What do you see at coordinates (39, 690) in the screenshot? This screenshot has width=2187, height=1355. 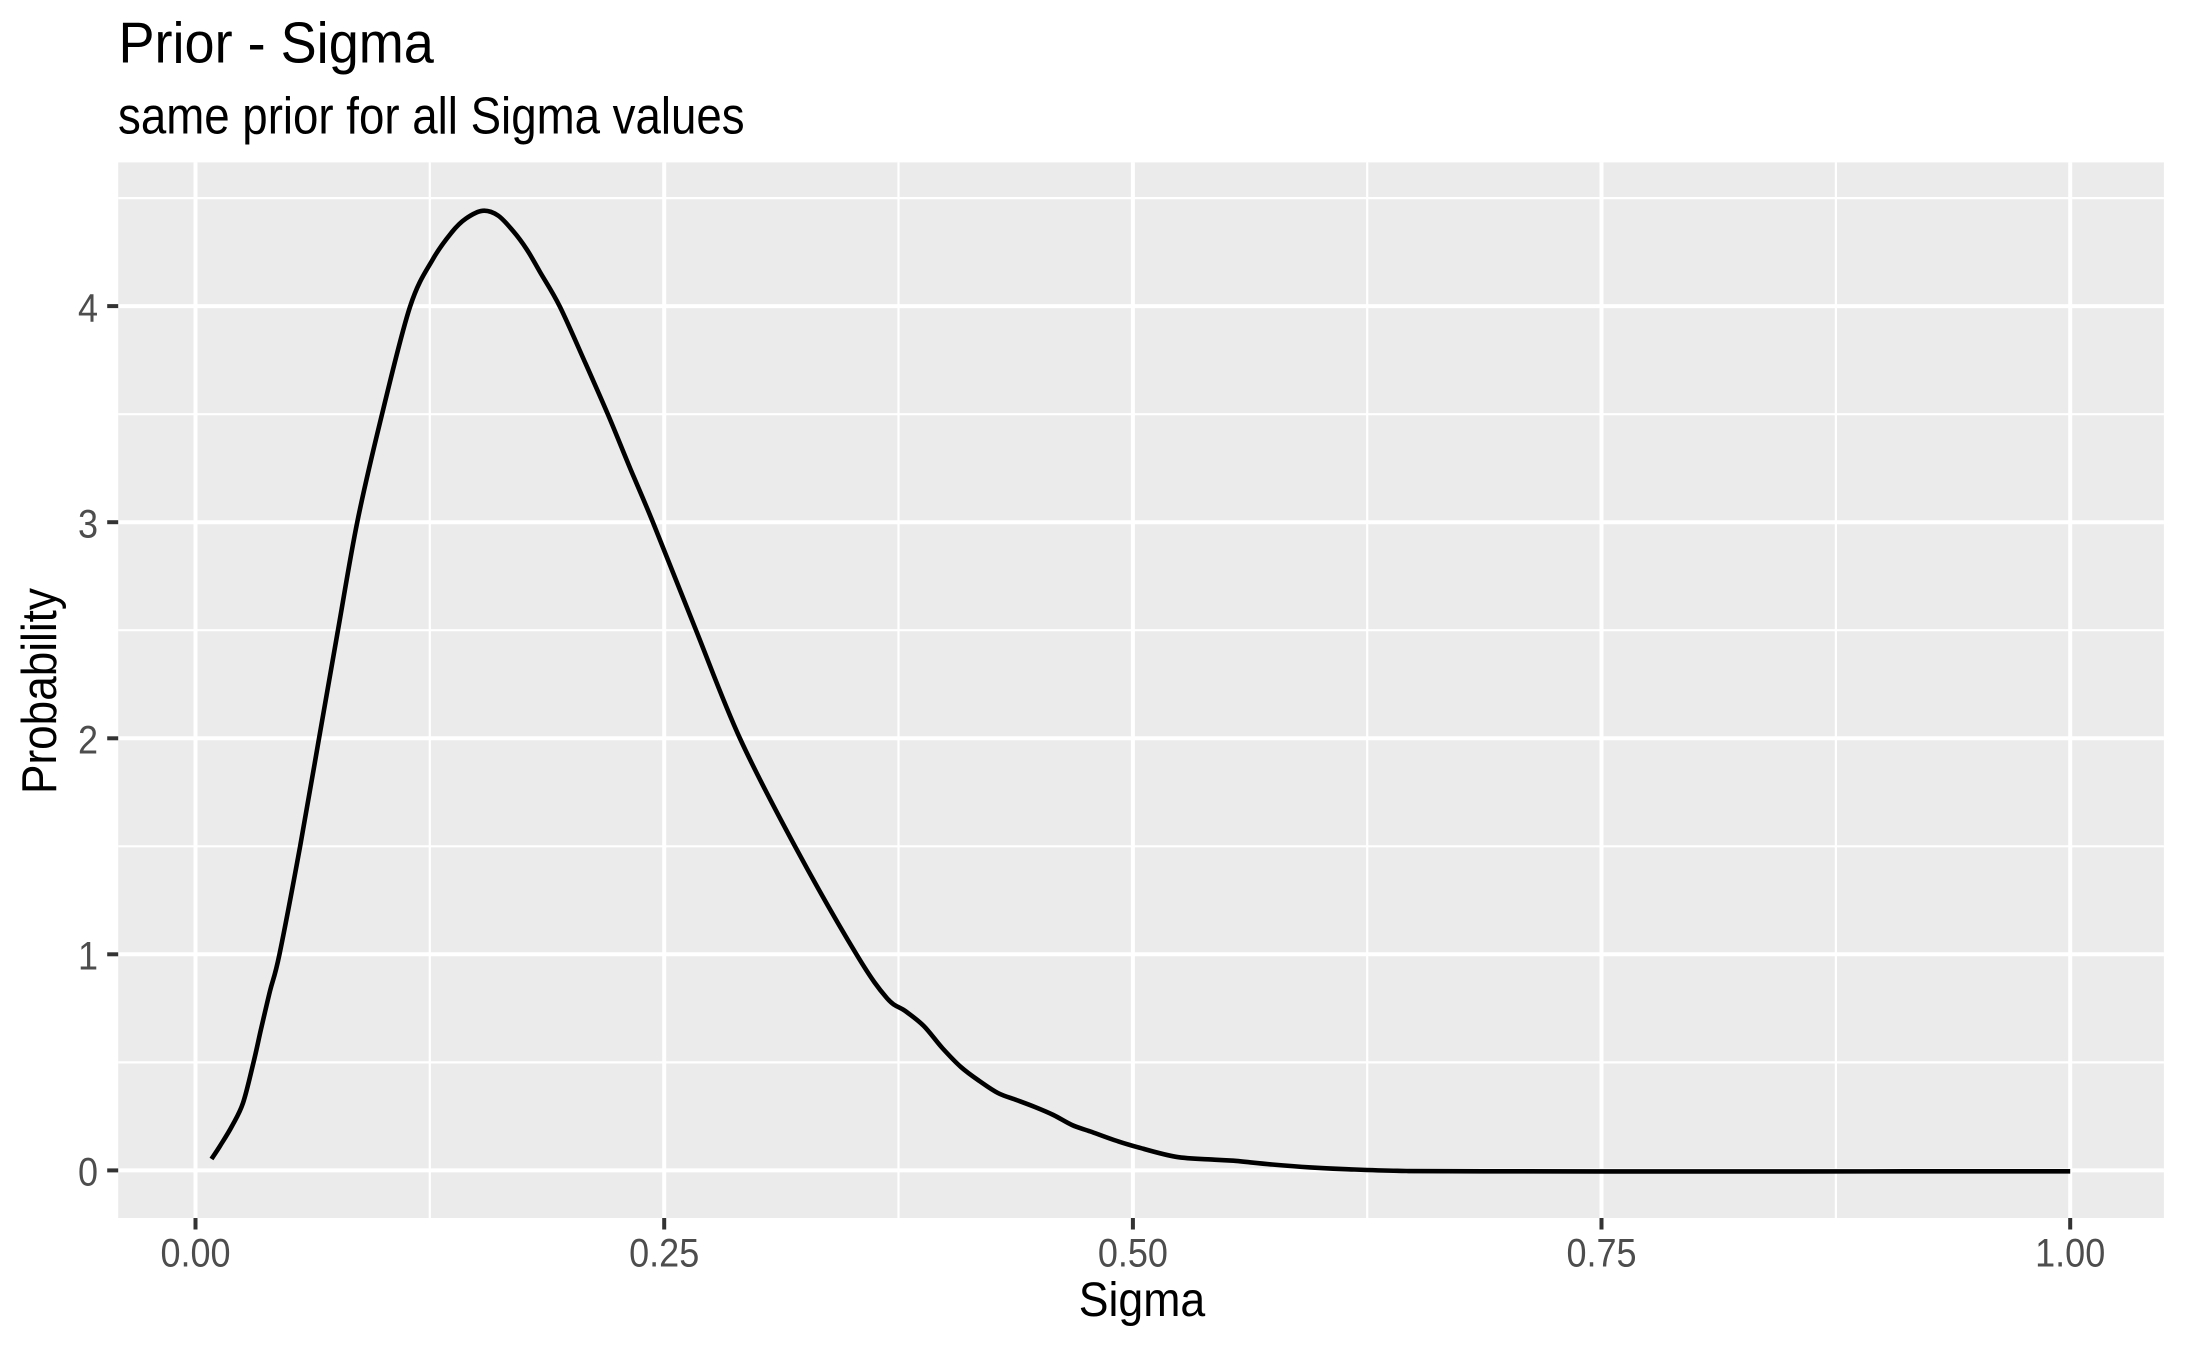 I see `svg-text: Probability` at bounding box center [39, 690].